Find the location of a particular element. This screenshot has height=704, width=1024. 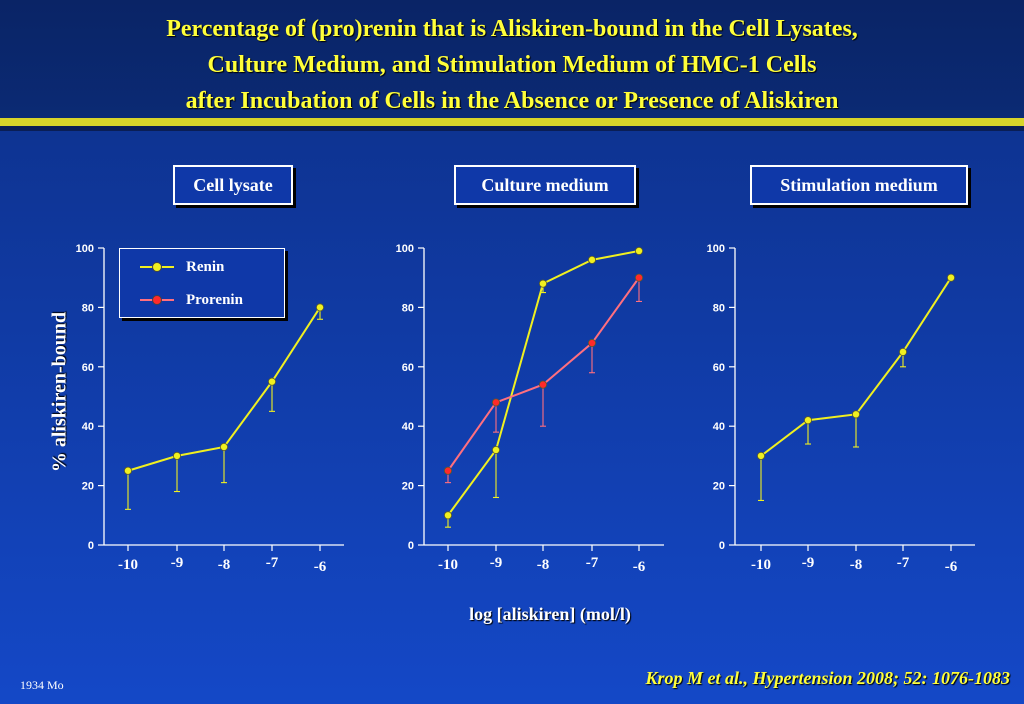

panel-3-y-tick-label: 40 is located at coordinates (719, 427).